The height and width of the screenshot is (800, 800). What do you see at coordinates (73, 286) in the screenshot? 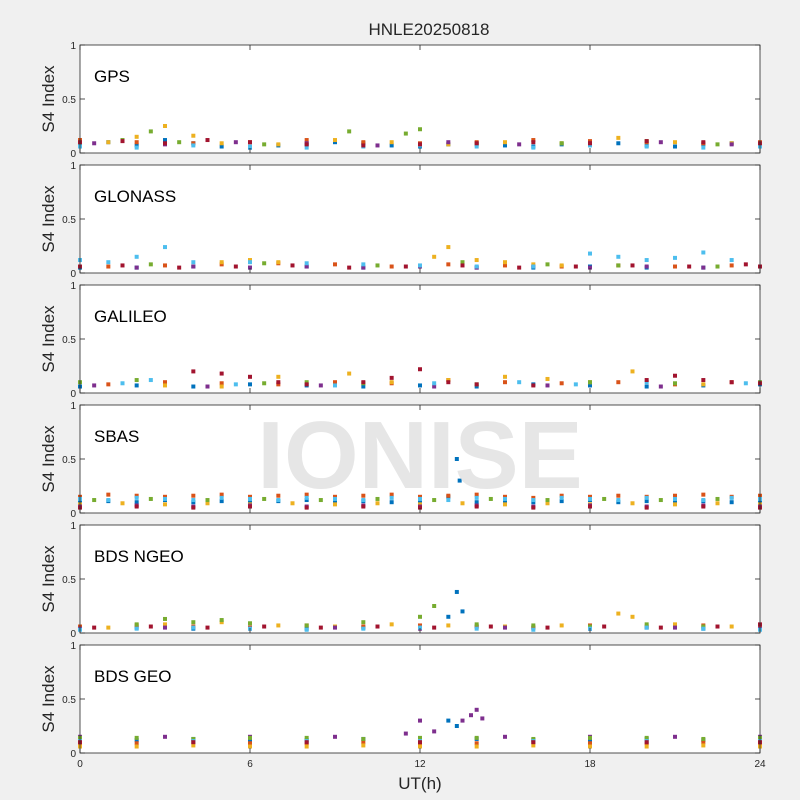
I see `y-tick-label: 1` at bounding box center [73, 286].